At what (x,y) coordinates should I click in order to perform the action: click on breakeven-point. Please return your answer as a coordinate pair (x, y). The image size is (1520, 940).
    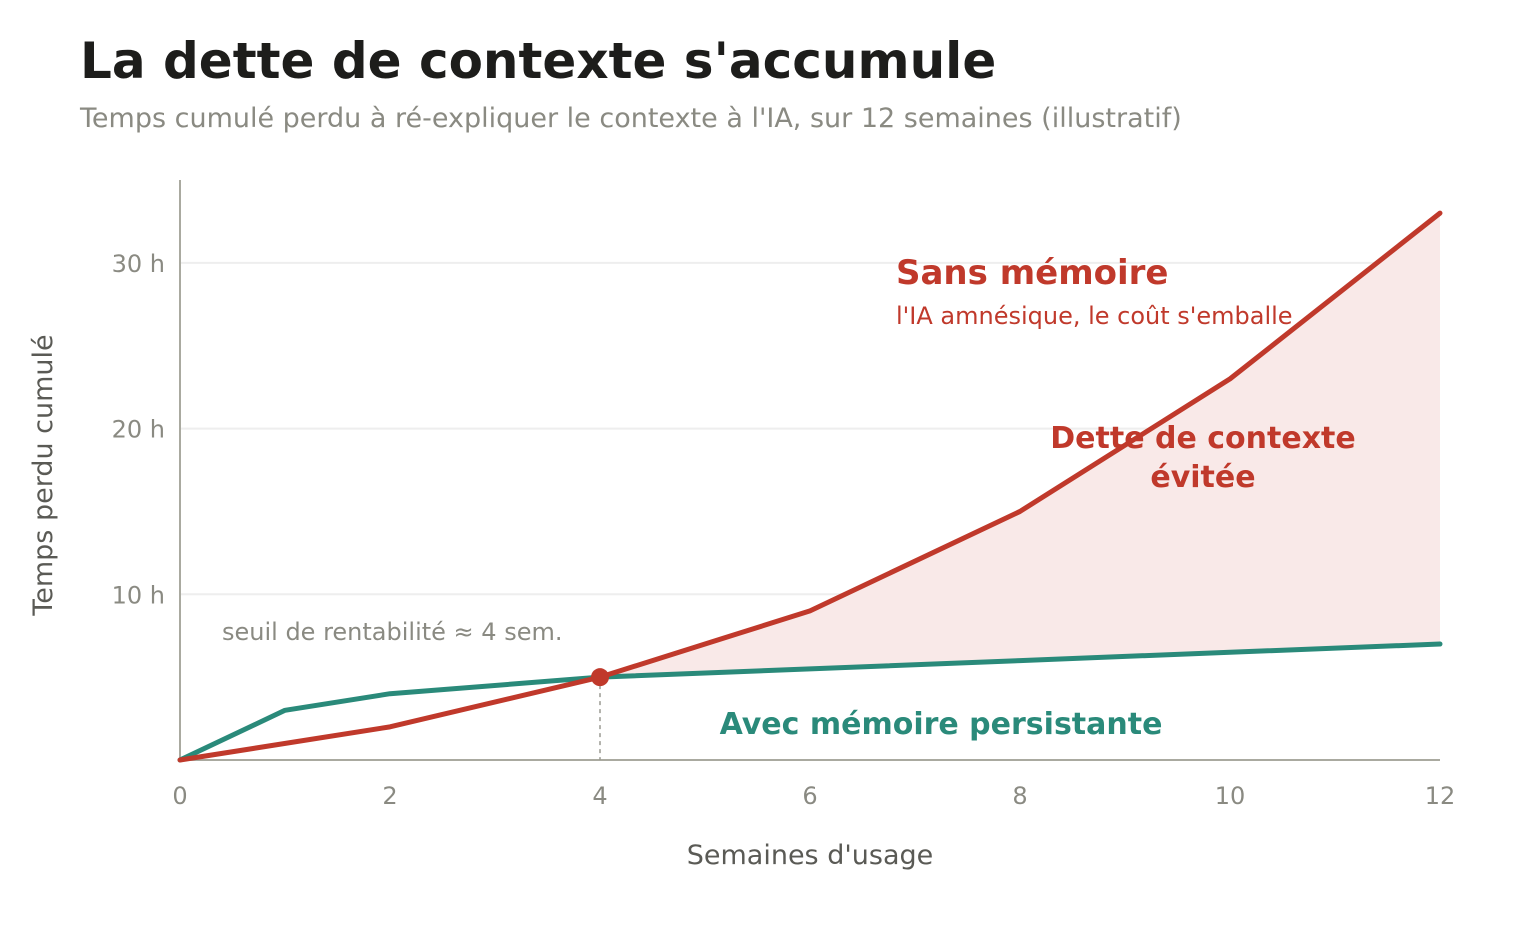
    Looking at the image, I should click on (600, 677).